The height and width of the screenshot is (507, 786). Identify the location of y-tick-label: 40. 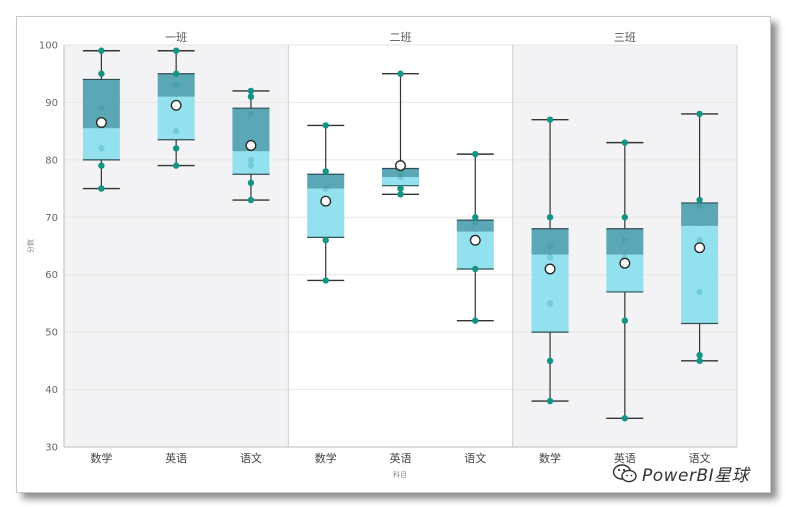
(51, 390).